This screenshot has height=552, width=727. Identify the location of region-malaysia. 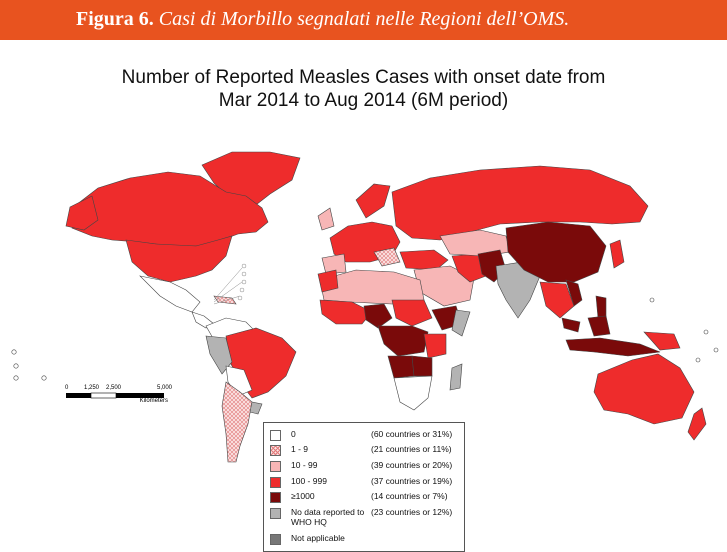
(571, 325).